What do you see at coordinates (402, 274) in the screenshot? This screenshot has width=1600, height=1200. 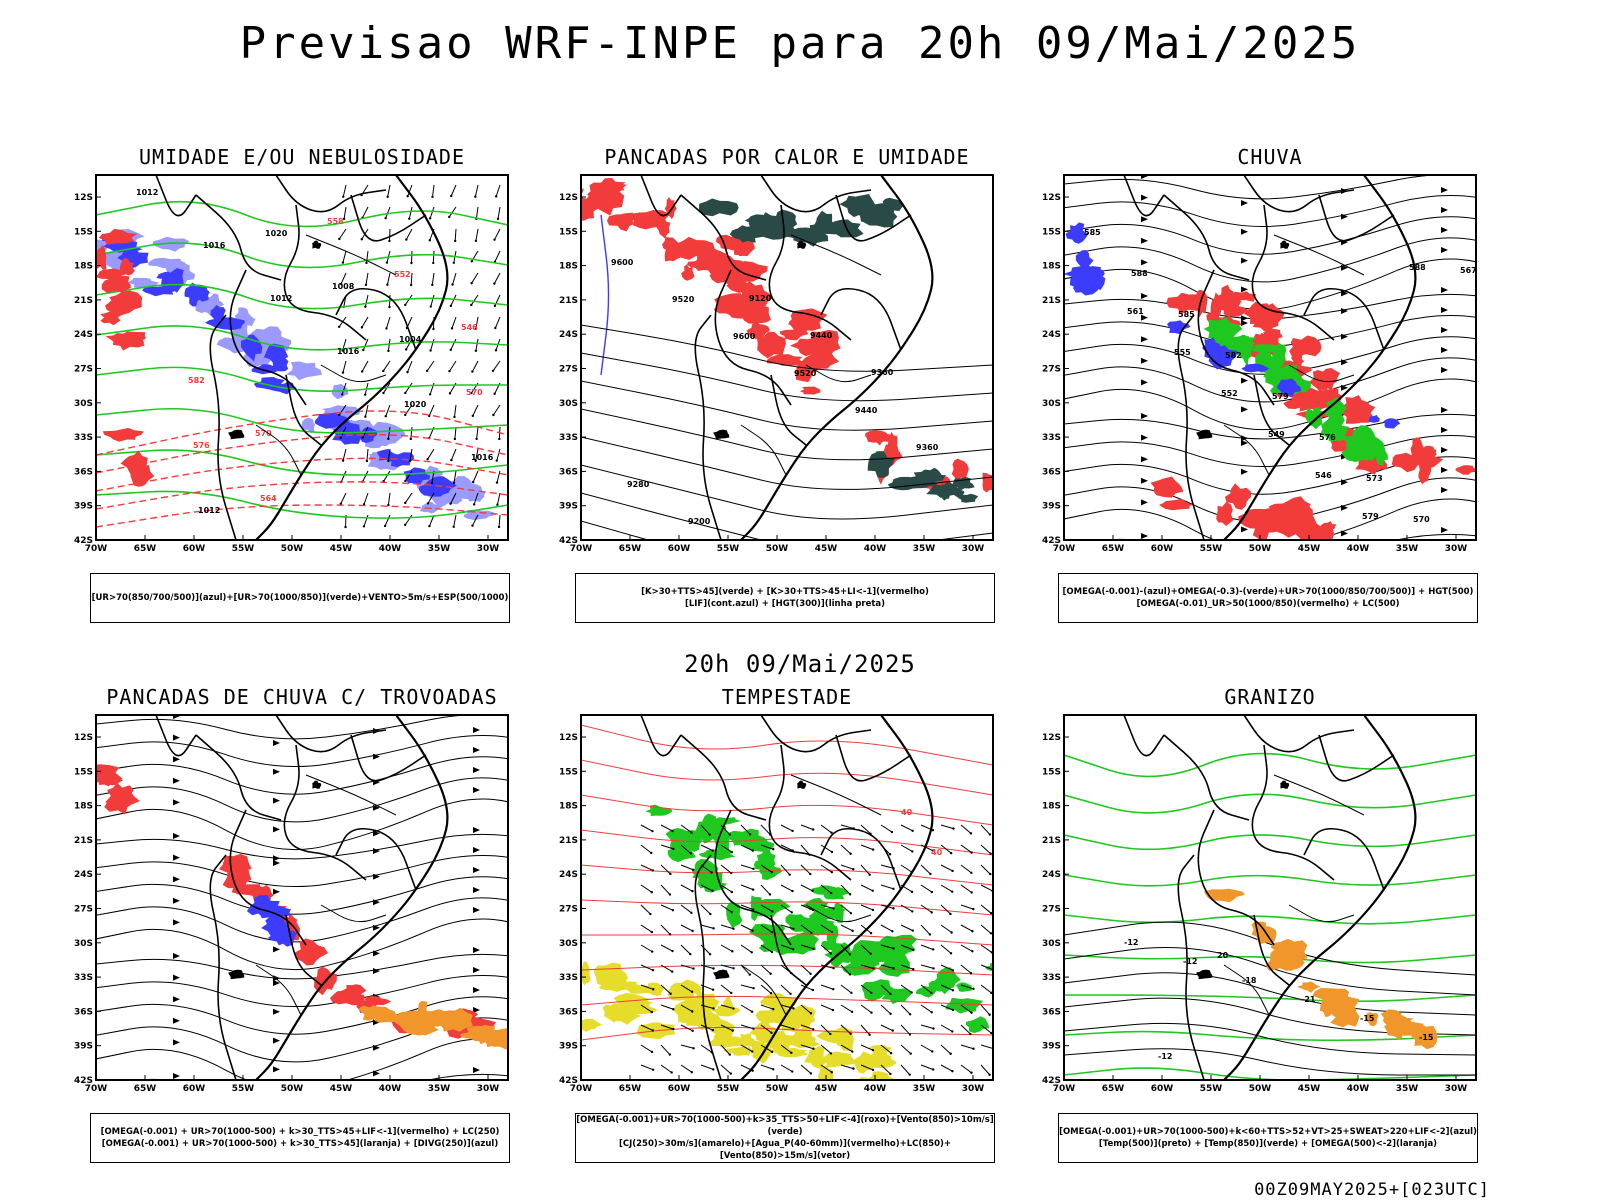 I see `contour-label: 552` at bounding box center [402, 274].